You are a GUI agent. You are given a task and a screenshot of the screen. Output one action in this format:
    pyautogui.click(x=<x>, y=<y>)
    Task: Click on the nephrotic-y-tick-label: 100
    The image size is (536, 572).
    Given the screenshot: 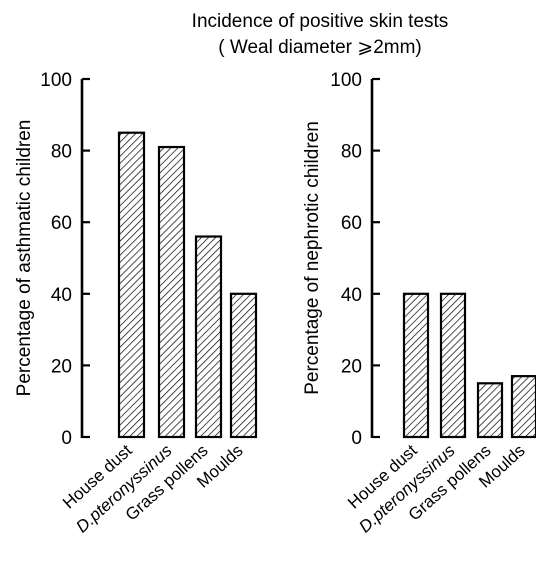 What is the action you would take?
    pyautogui.click(x=346, y=80)
    